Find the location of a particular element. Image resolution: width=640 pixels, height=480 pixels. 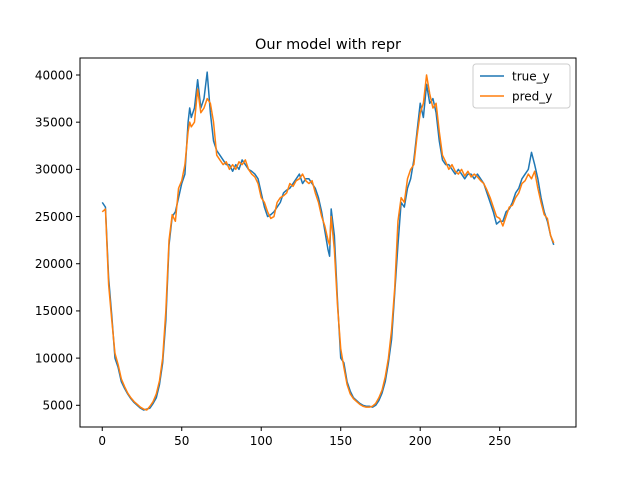

x-tick-label: 0 is located at coordinates (102, 441).